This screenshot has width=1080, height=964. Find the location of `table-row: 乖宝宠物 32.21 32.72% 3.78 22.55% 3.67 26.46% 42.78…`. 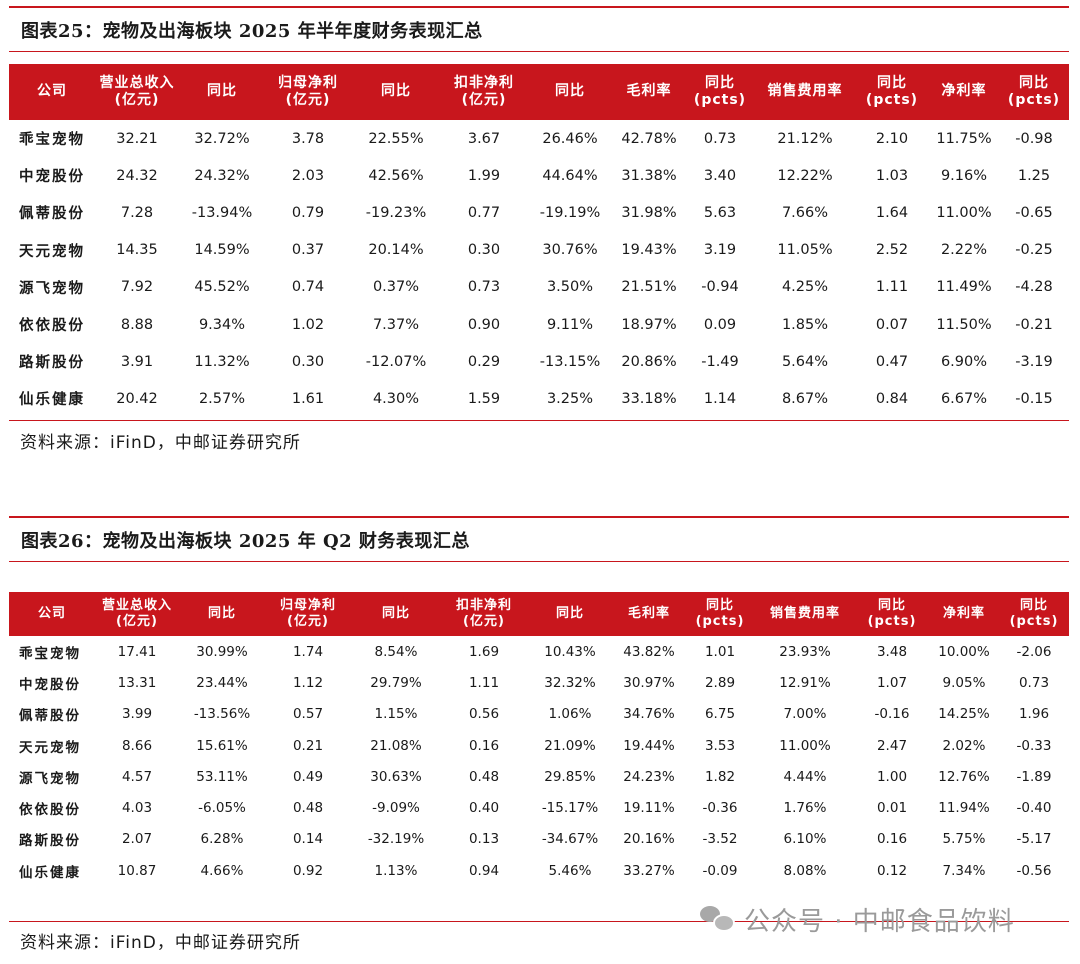

table-row: 乖宝宠物 32.21 32.72% 3.78 22.55% 3.67 26.46% 42.78… is located at coordinates (539, 138).